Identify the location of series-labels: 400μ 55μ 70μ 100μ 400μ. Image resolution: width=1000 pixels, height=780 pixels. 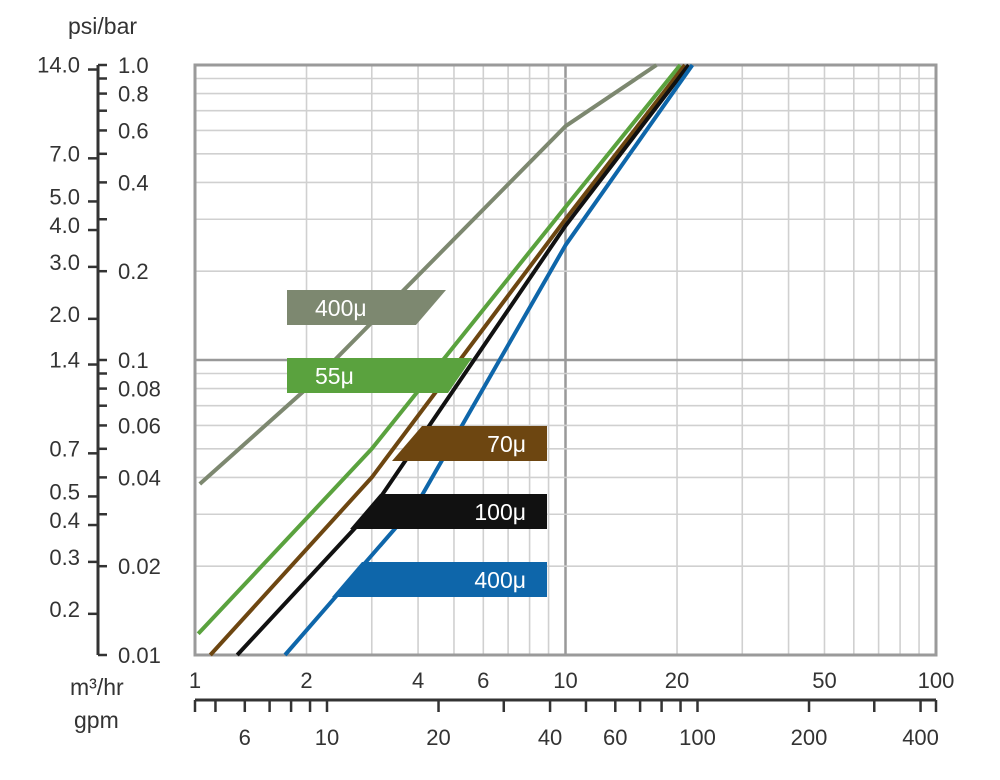
(417, 443).